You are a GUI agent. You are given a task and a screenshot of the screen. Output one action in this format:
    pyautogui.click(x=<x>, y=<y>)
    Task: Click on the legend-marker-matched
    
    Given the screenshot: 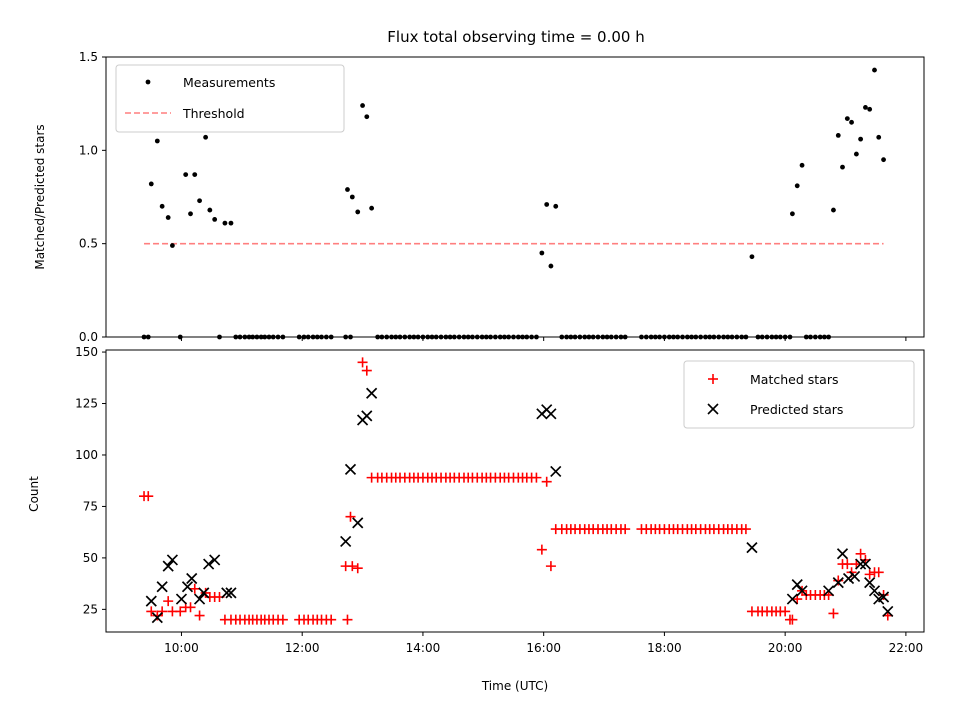 What is the action you would take?
    pyautogui.click(x=713, y=379)
    